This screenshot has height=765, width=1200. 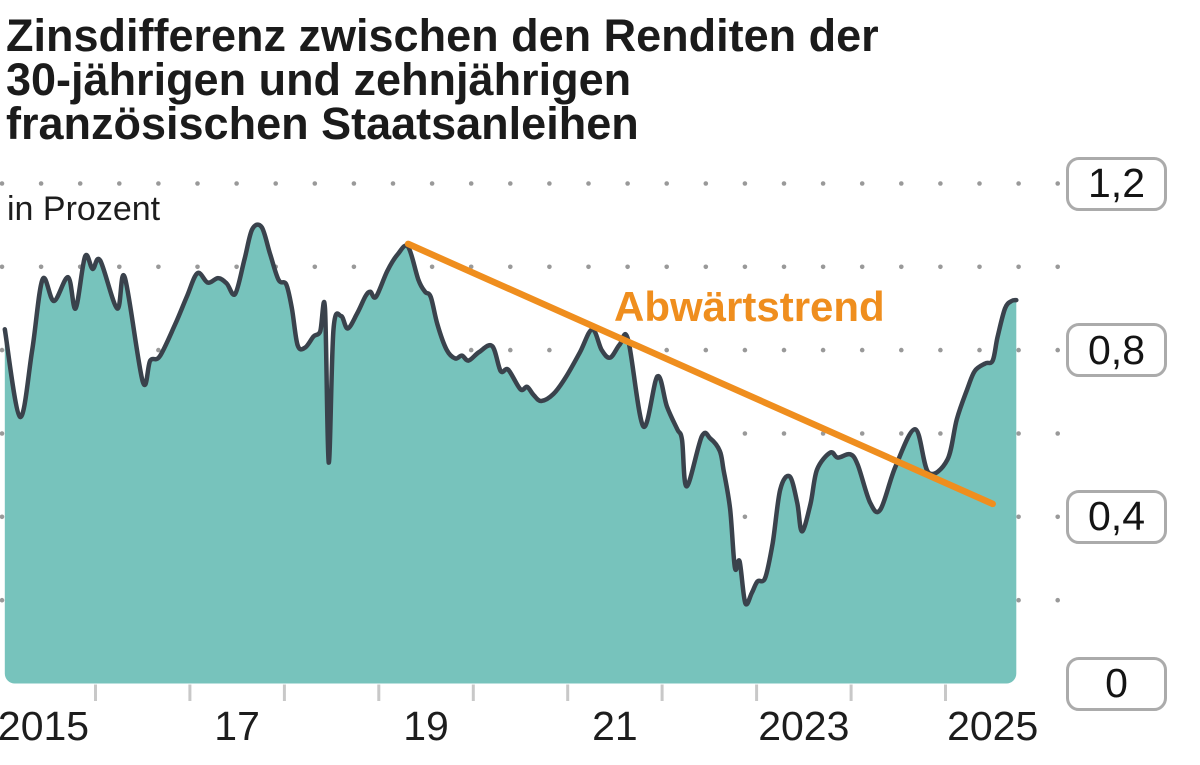 I want to click on x-axis-ticks, so click(x=520, y=692).